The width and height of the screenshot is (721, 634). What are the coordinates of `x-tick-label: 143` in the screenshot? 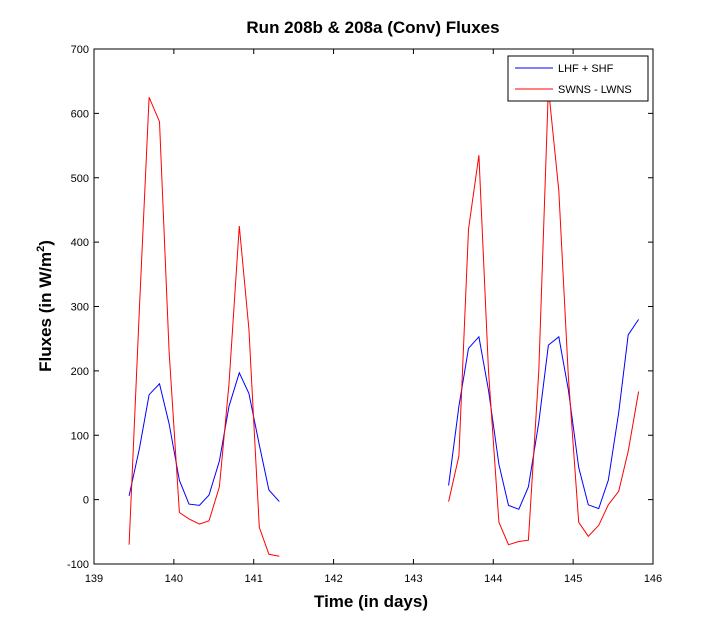 It's located at (413, 579).